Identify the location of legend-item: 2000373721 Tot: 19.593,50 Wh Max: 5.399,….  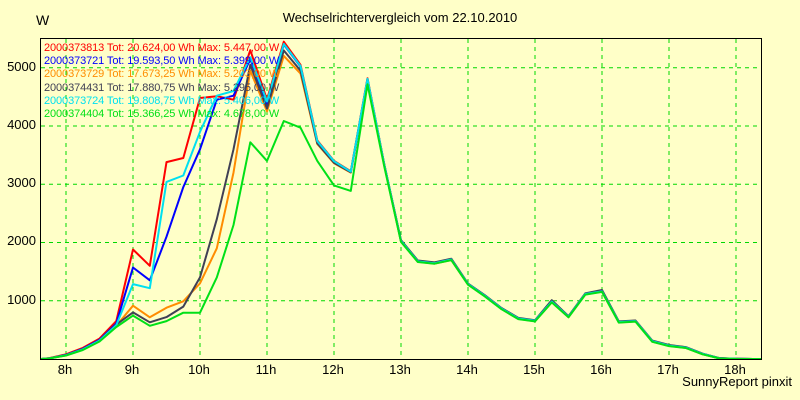
(162, 61).